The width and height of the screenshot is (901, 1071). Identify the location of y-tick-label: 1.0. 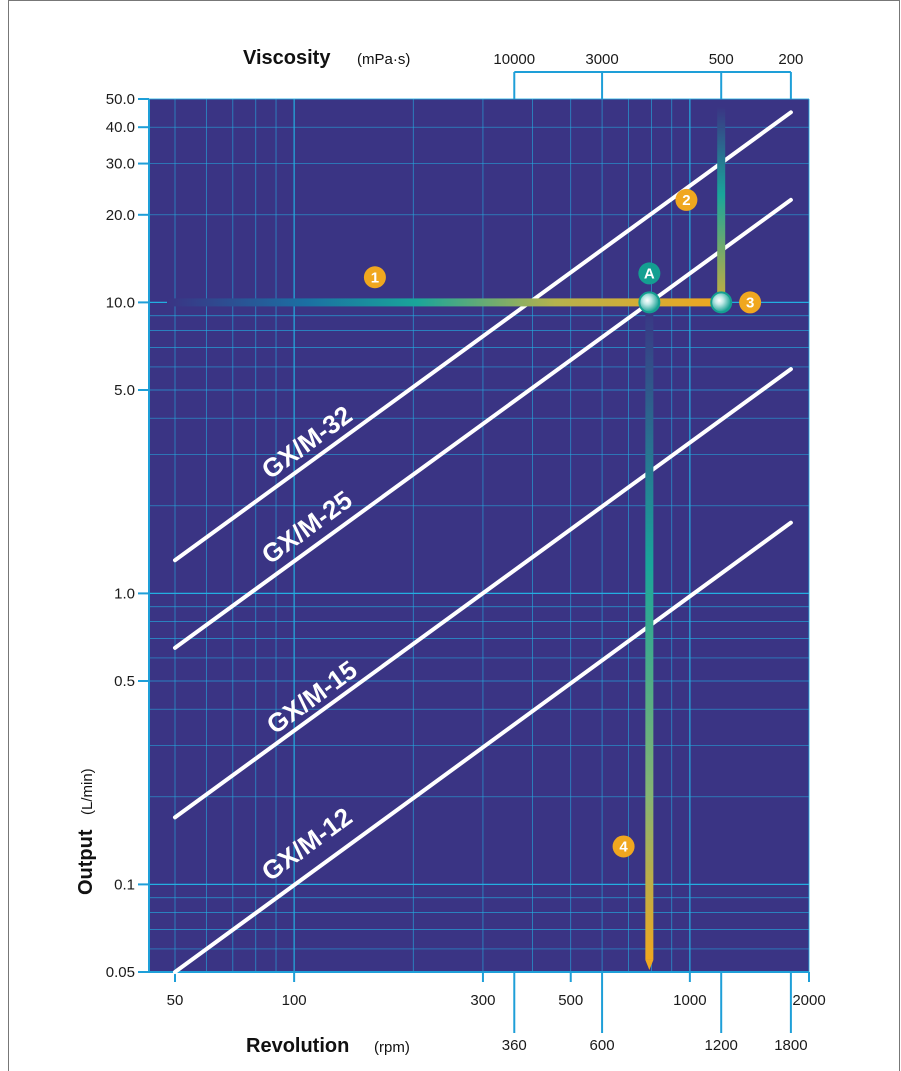
(124, 593).